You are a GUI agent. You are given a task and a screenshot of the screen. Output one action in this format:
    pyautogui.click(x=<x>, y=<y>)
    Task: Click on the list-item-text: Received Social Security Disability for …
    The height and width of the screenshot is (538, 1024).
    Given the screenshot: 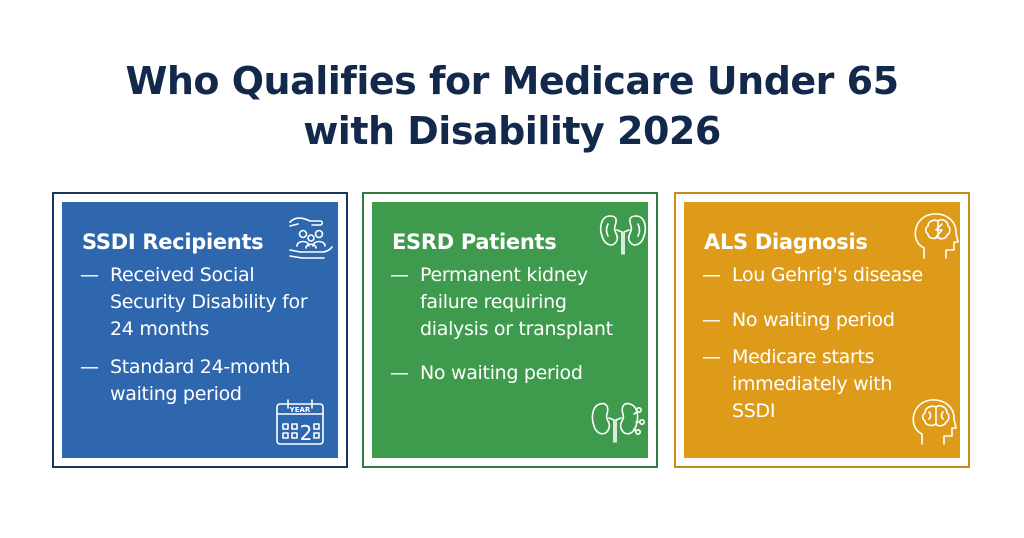 What is the action you would take?
    pyautogui.click(x=209, y=302)
    